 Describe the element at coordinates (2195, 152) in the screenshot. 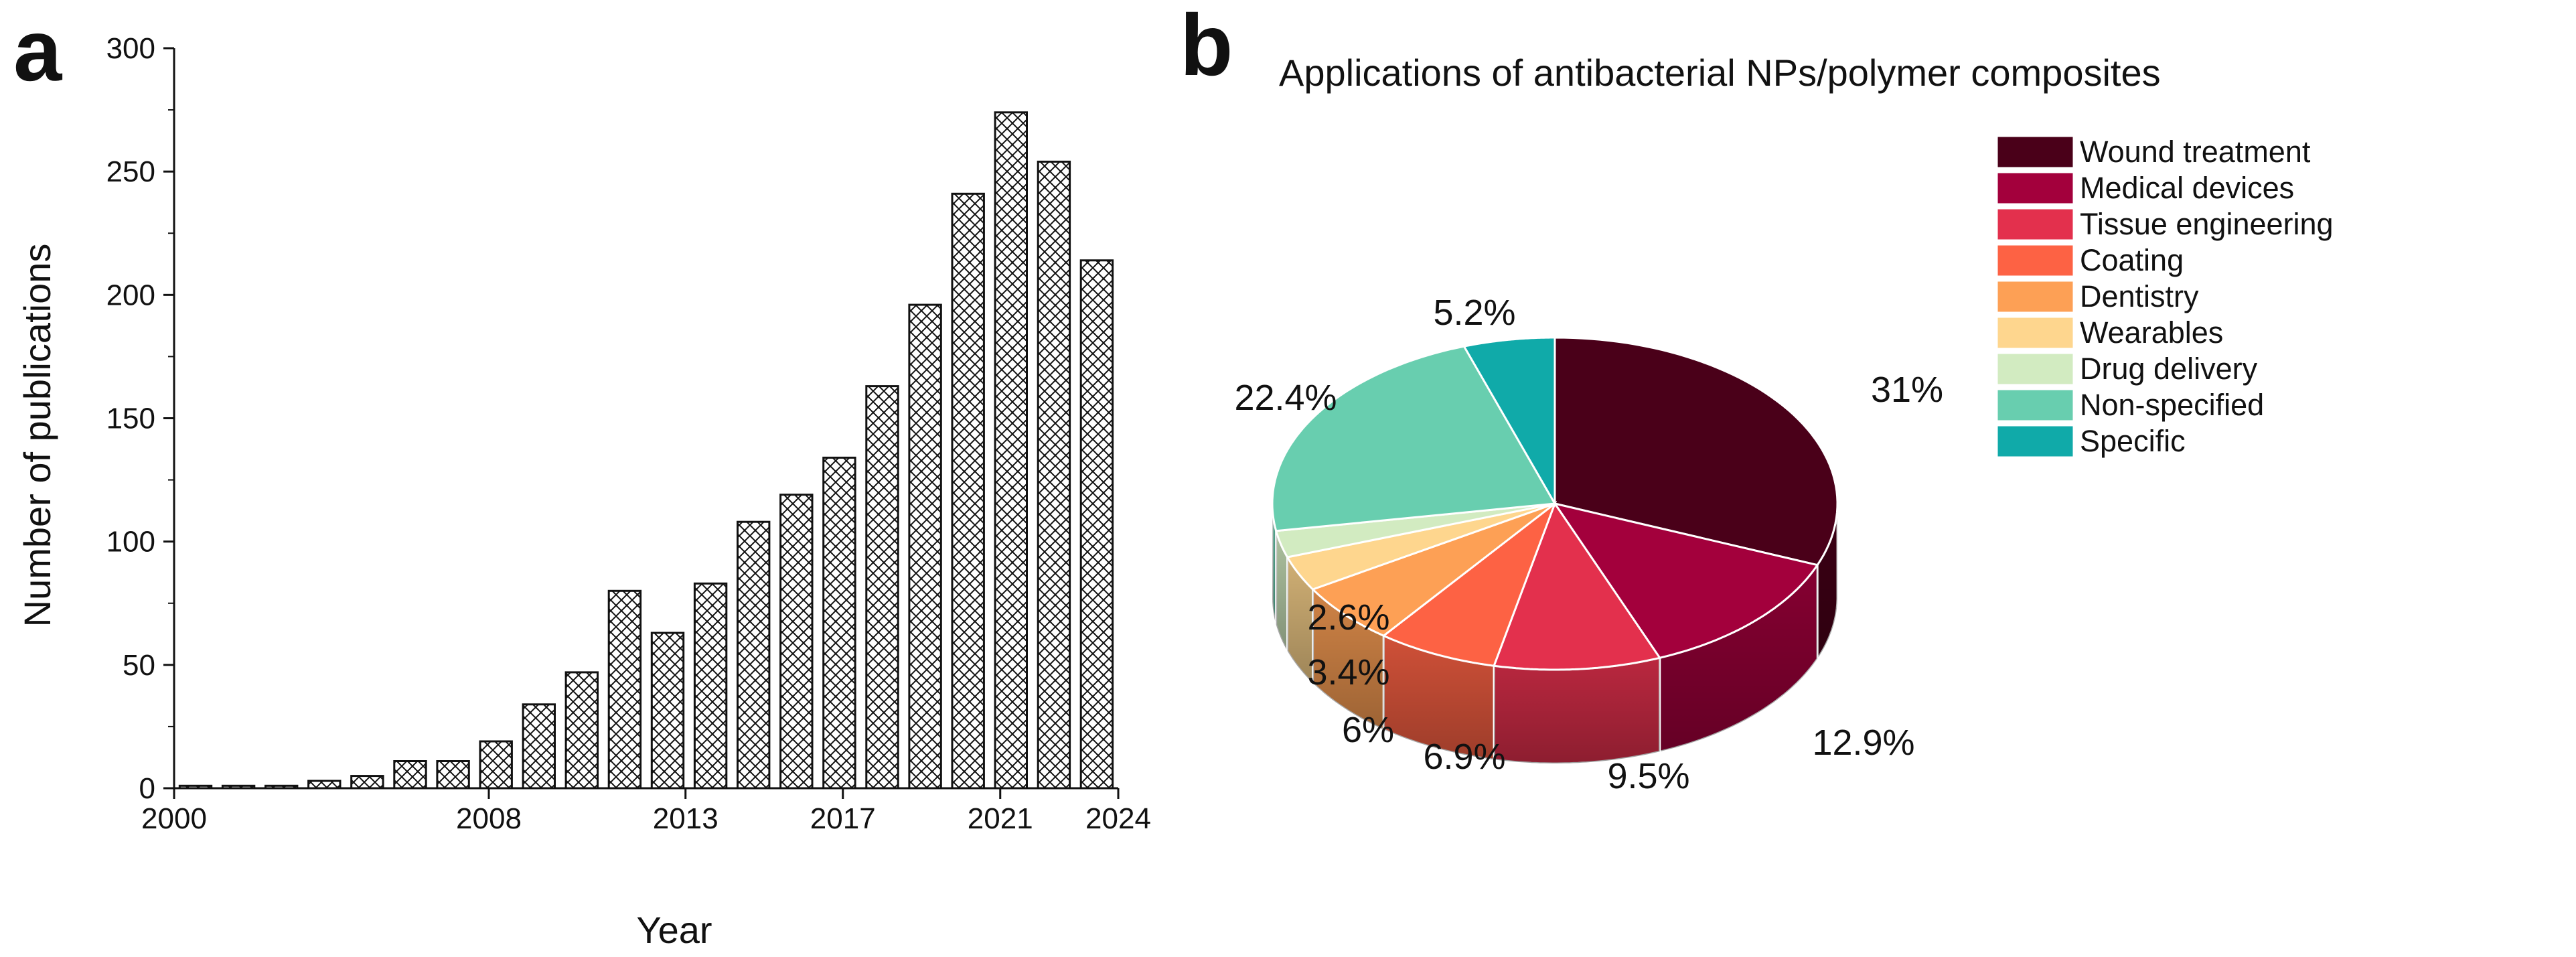

I see `legend-label: Wound treatment` at that location.